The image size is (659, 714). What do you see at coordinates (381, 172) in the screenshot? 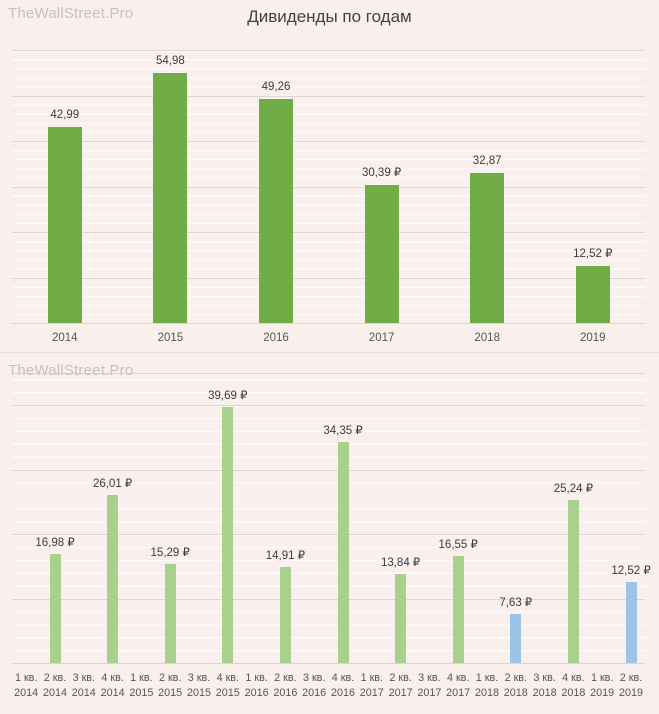
I see `bar-value-label: 30,39 ₽` at bounding box center [381, 172].